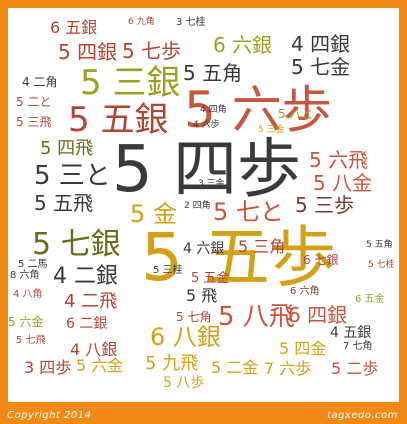  I want to click on word: 5 三銀, so click(130, 83).